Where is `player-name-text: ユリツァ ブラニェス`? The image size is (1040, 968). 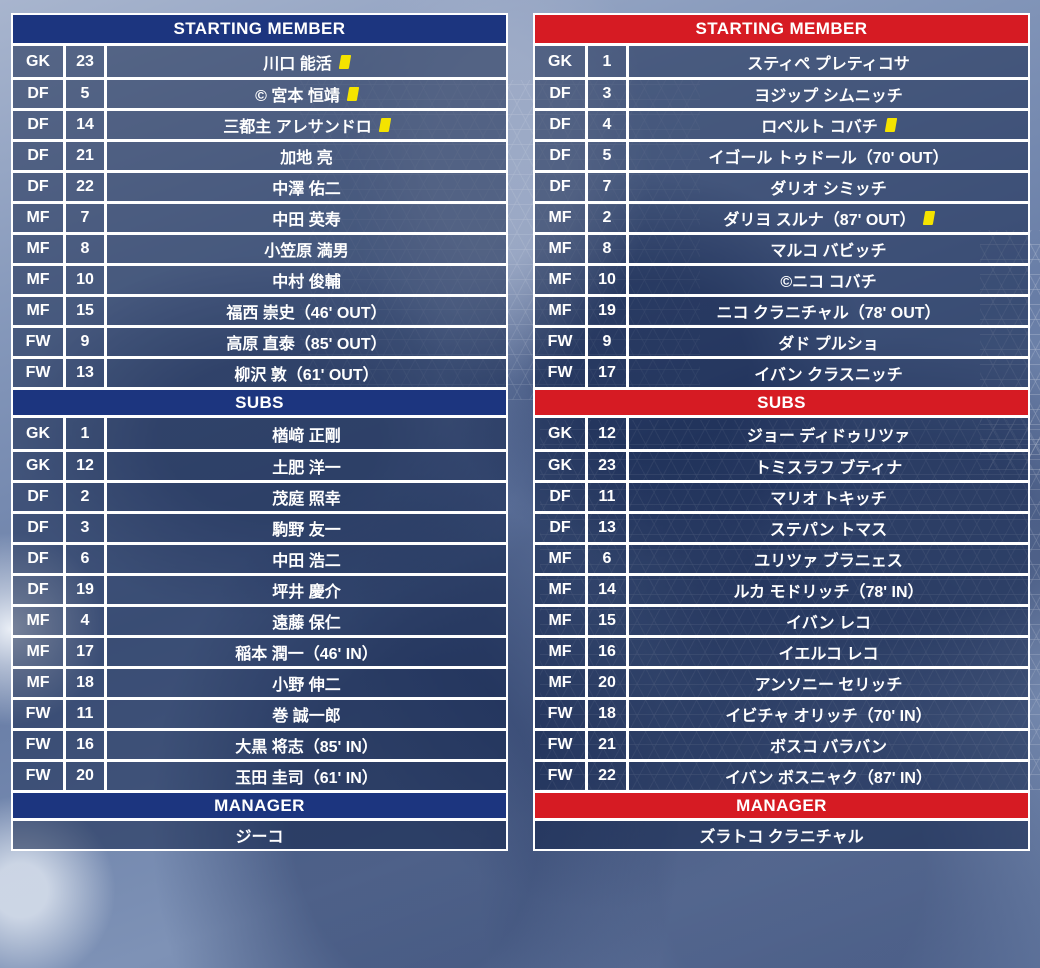 player-name-text: ユリツァ ブラニェス is located at coordinates (828, 561).